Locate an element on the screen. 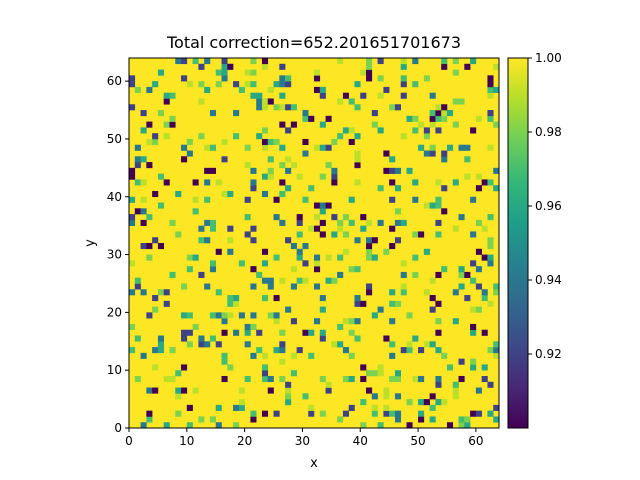 The image size is (640, 480). colorbar is located at coordinates (518, 243).